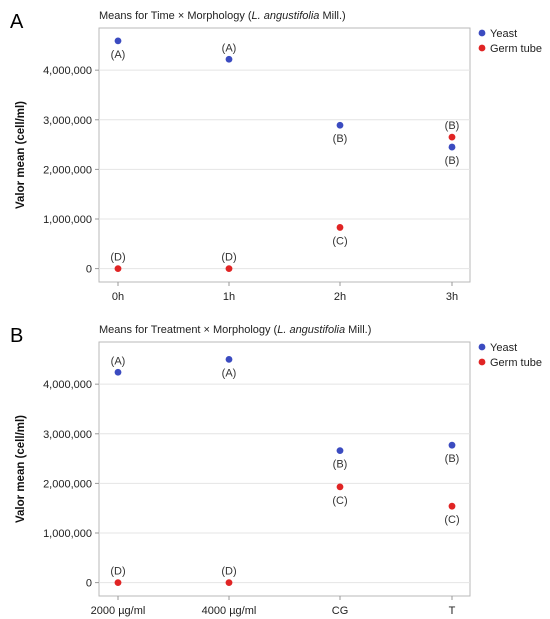 The image size is (550, 619). What do you see at coordinates (118, 297) in the screenshot?
I see `x-tick-label: 0h` at bounding box center [118, 297].